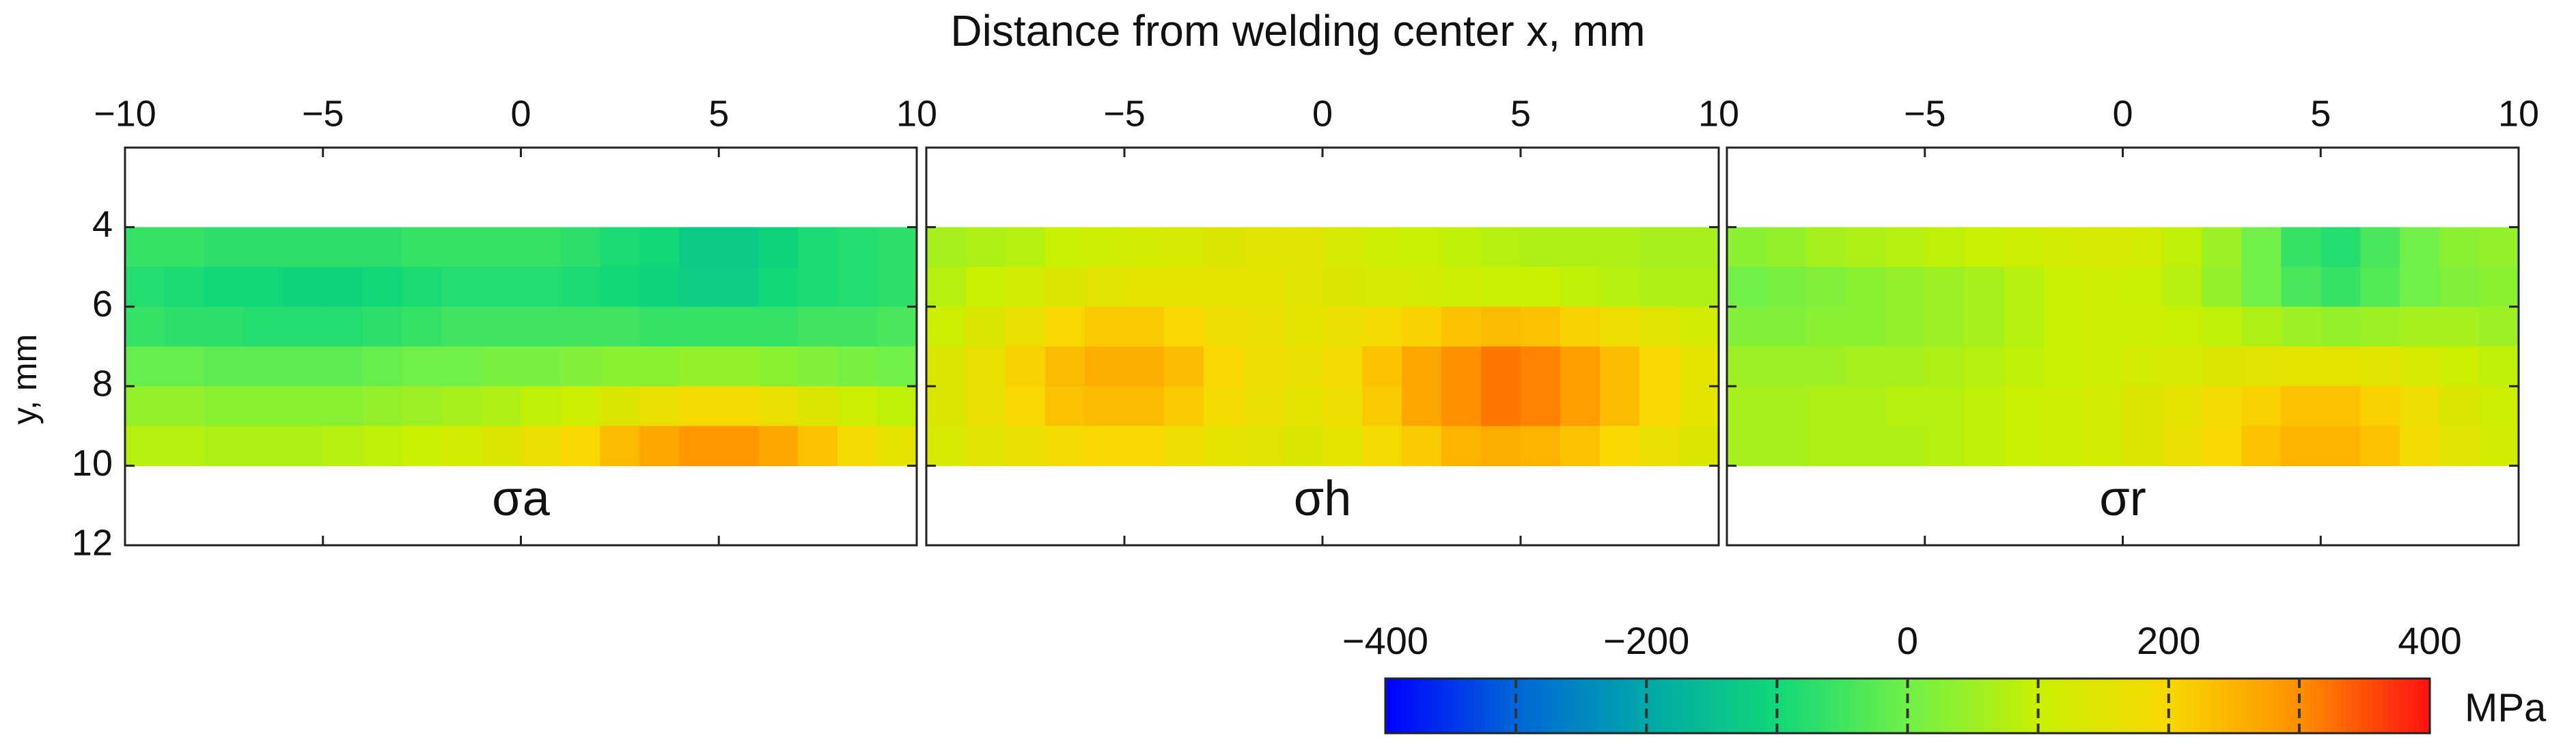 Image resolution: width=2576 pixels, height=753 pixels. What do you see at coordinates (2122, 498) in the screenshot?
I see `panel-label: σr` at bounding box center [2122, 498].